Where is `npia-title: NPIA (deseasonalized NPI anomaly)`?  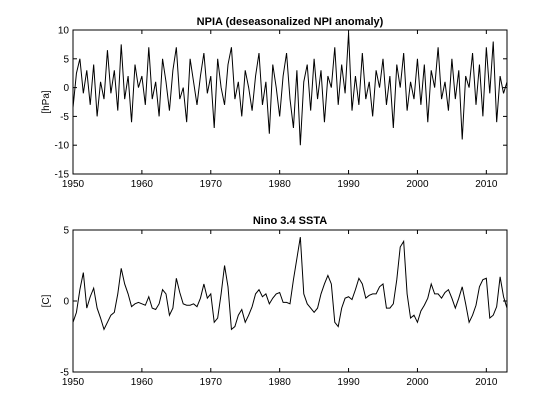 npia-title: NPIA (deseasonalized NPI anomaly) is located at coordinates (290, 22).